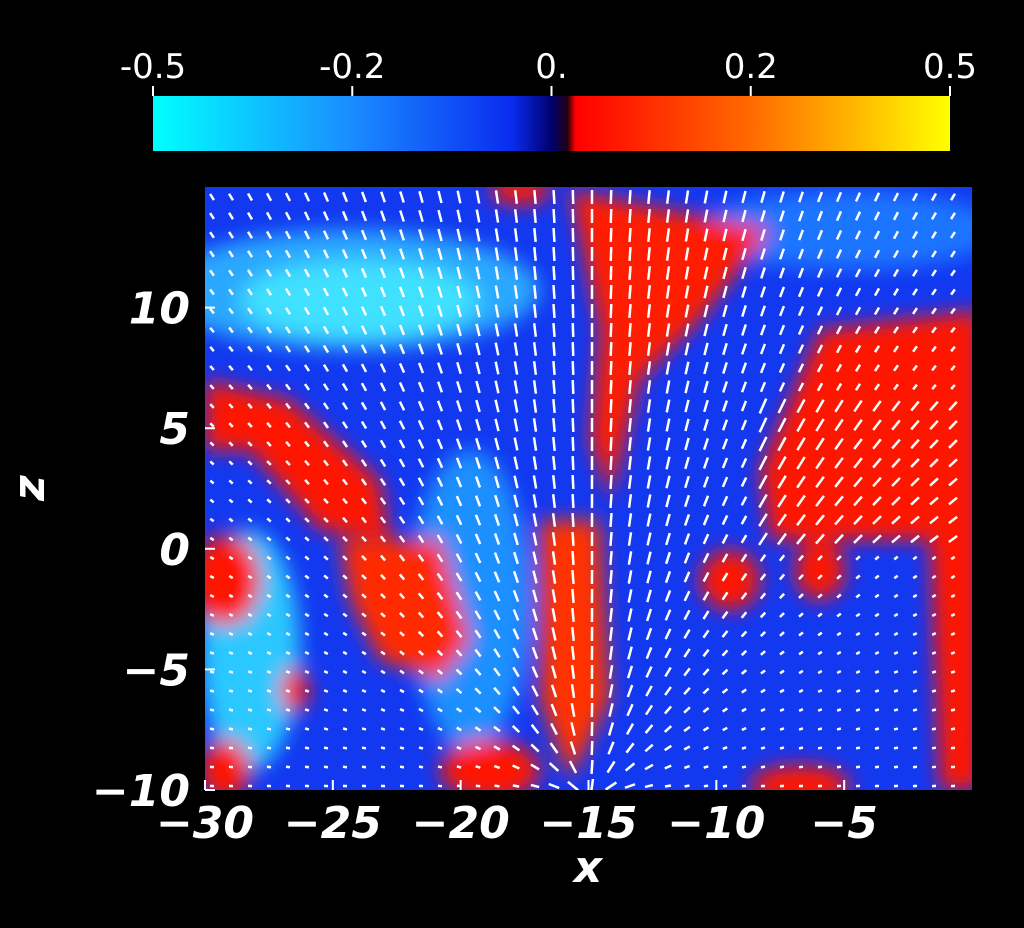  What do you see at coordinates (159, 309) in the screenshot?
I see `y-tick-label: 10` at bounding box center [159, 309].